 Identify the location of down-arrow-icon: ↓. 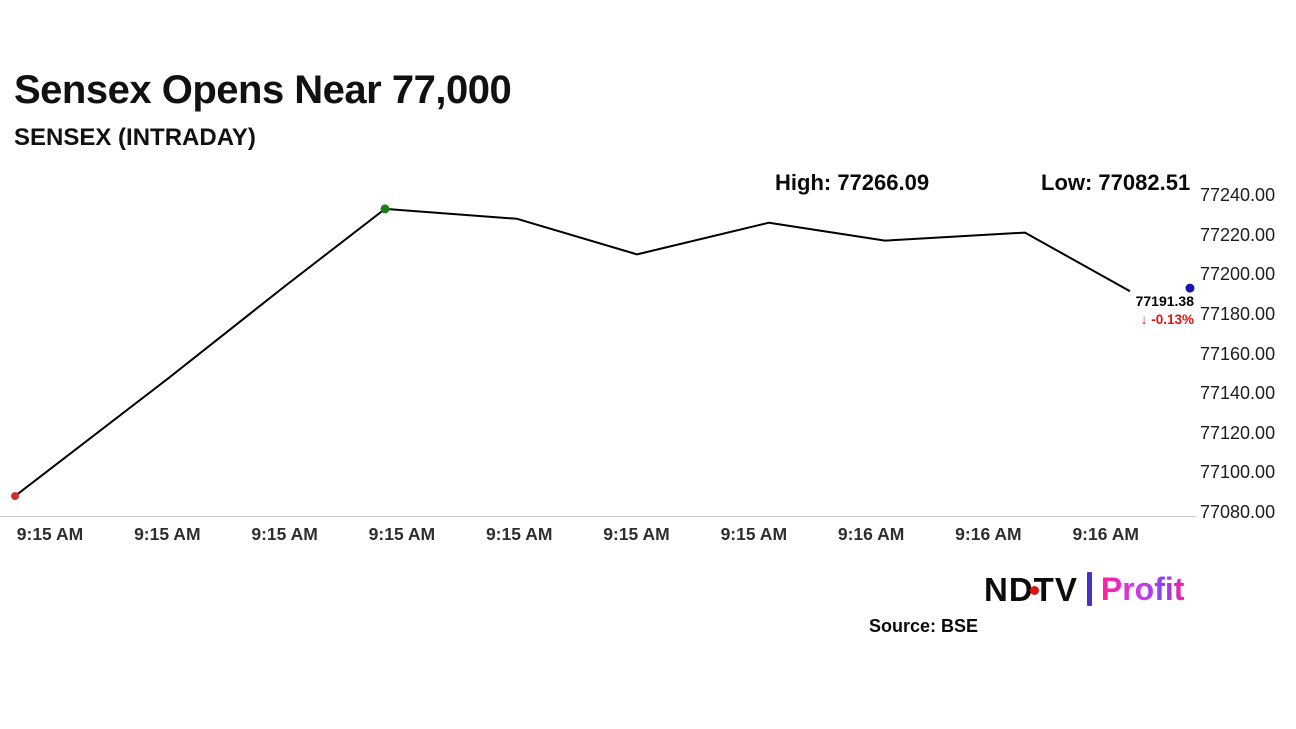
(1144, 320).